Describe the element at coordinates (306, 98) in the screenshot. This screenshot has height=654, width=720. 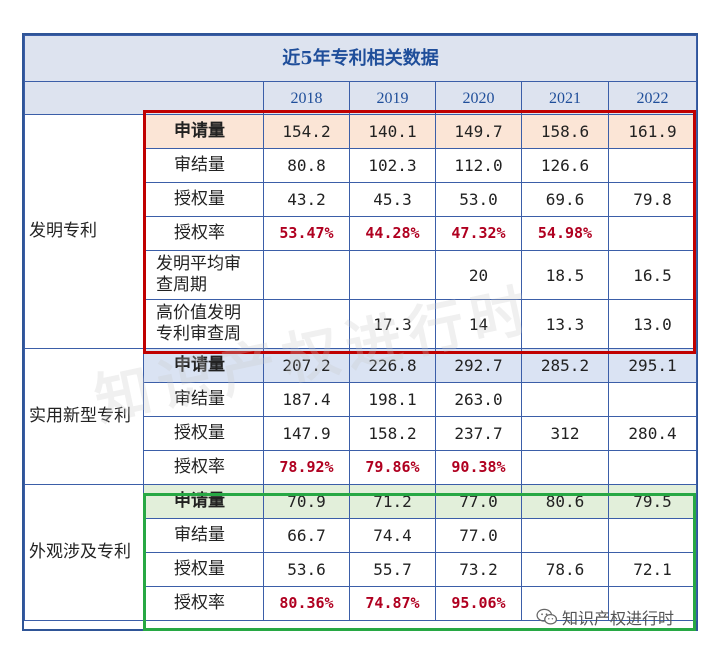
I see `year-header: 2018` at that location.